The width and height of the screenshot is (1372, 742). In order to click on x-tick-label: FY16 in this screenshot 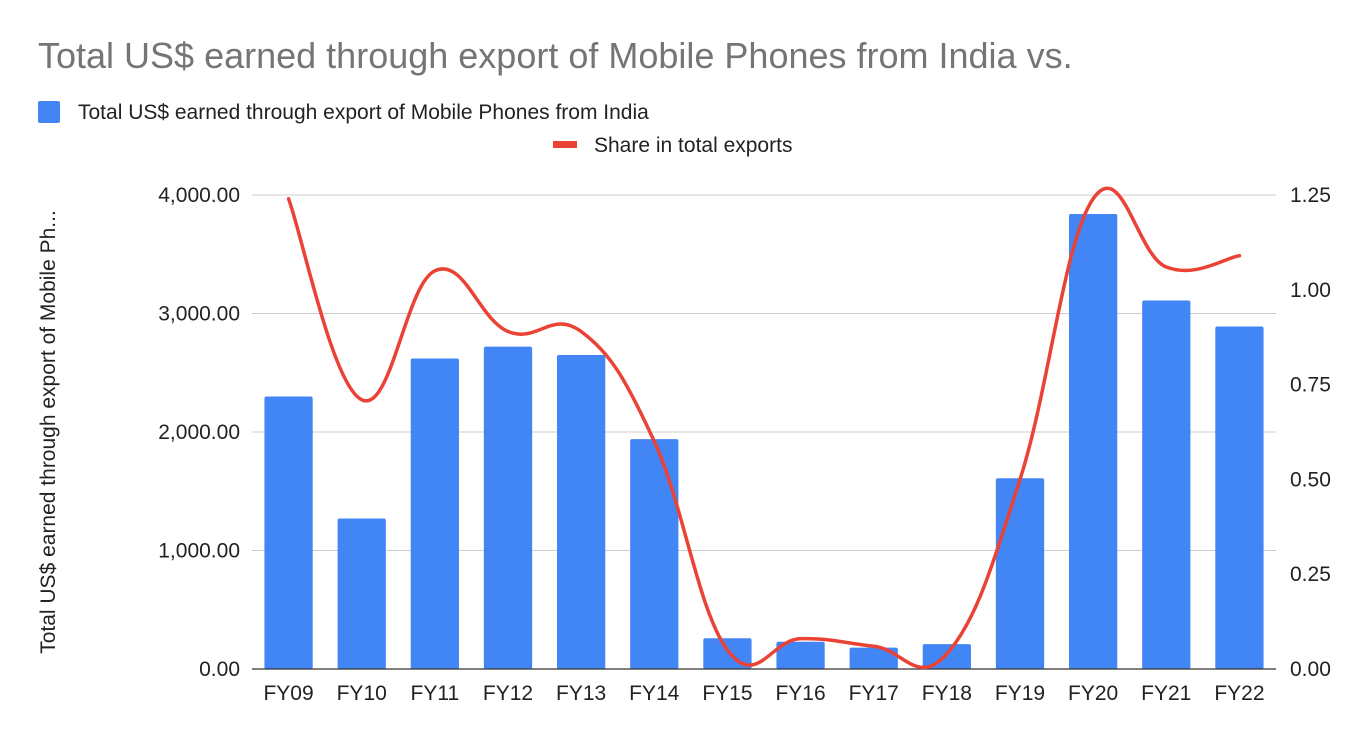, I will do `click(800, 693)`.